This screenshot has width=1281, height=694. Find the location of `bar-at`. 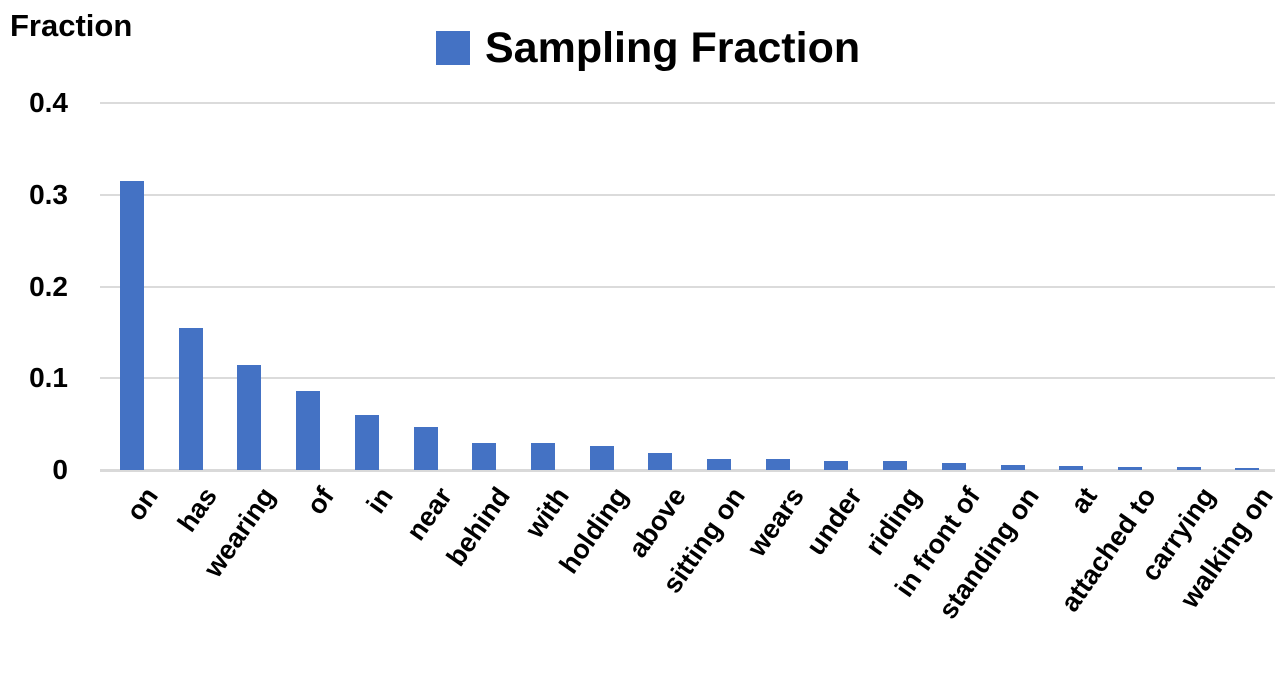

bar-at is located at coordinates (1071, 468).